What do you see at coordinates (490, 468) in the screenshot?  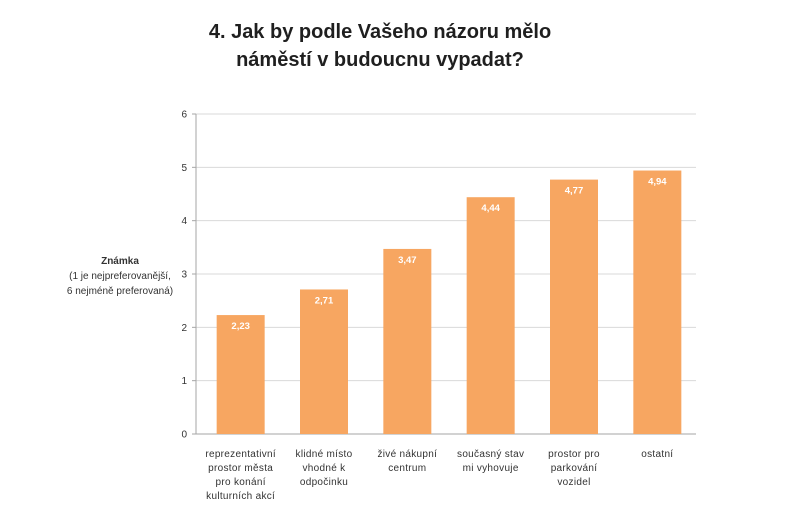 I see `x-tick-label-line: mi vyhovuje` at bounding box center [490, 468].